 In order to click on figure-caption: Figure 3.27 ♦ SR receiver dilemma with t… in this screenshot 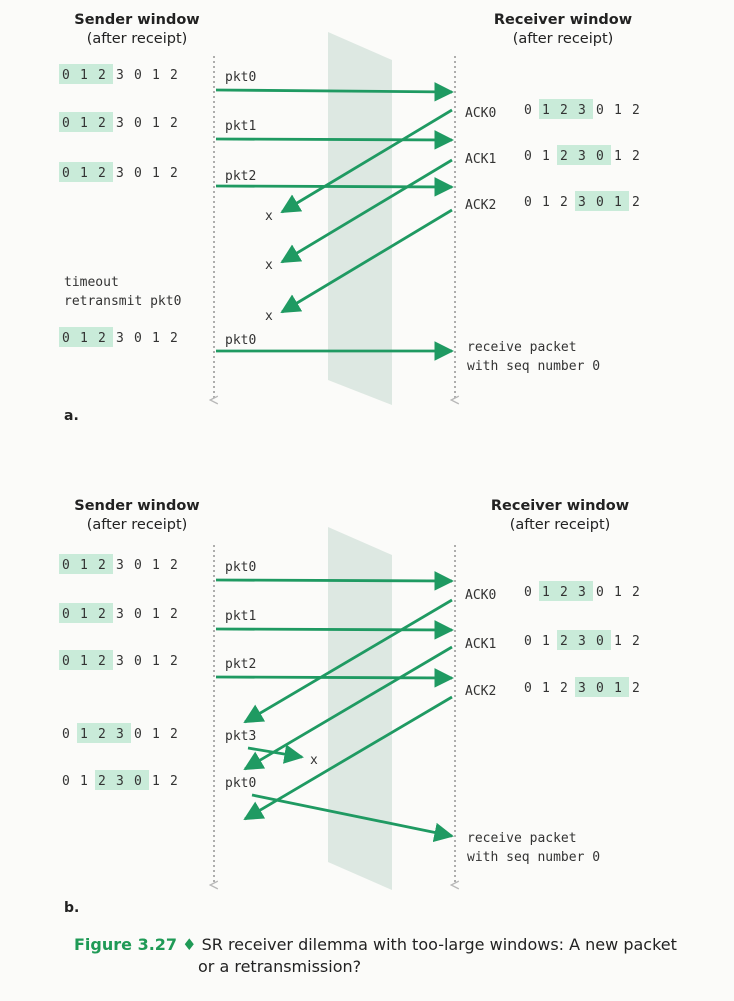, I will do `click(394, 956)`.